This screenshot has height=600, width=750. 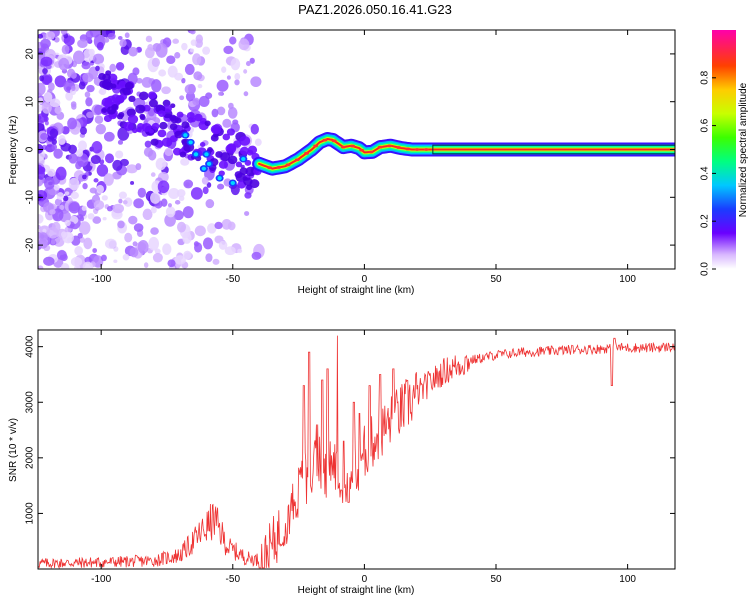 What do you see at coordinates (30, 197) in the screenshot?
I see `y-tick-label: -10` at bounding box center [30, 197].